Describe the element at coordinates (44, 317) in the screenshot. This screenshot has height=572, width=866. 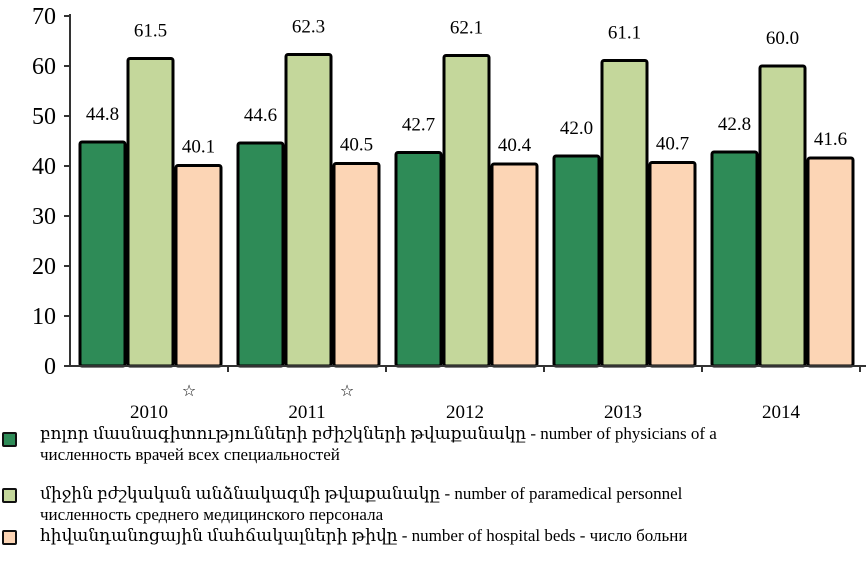
I see `y-tick-label: 10` at that location.